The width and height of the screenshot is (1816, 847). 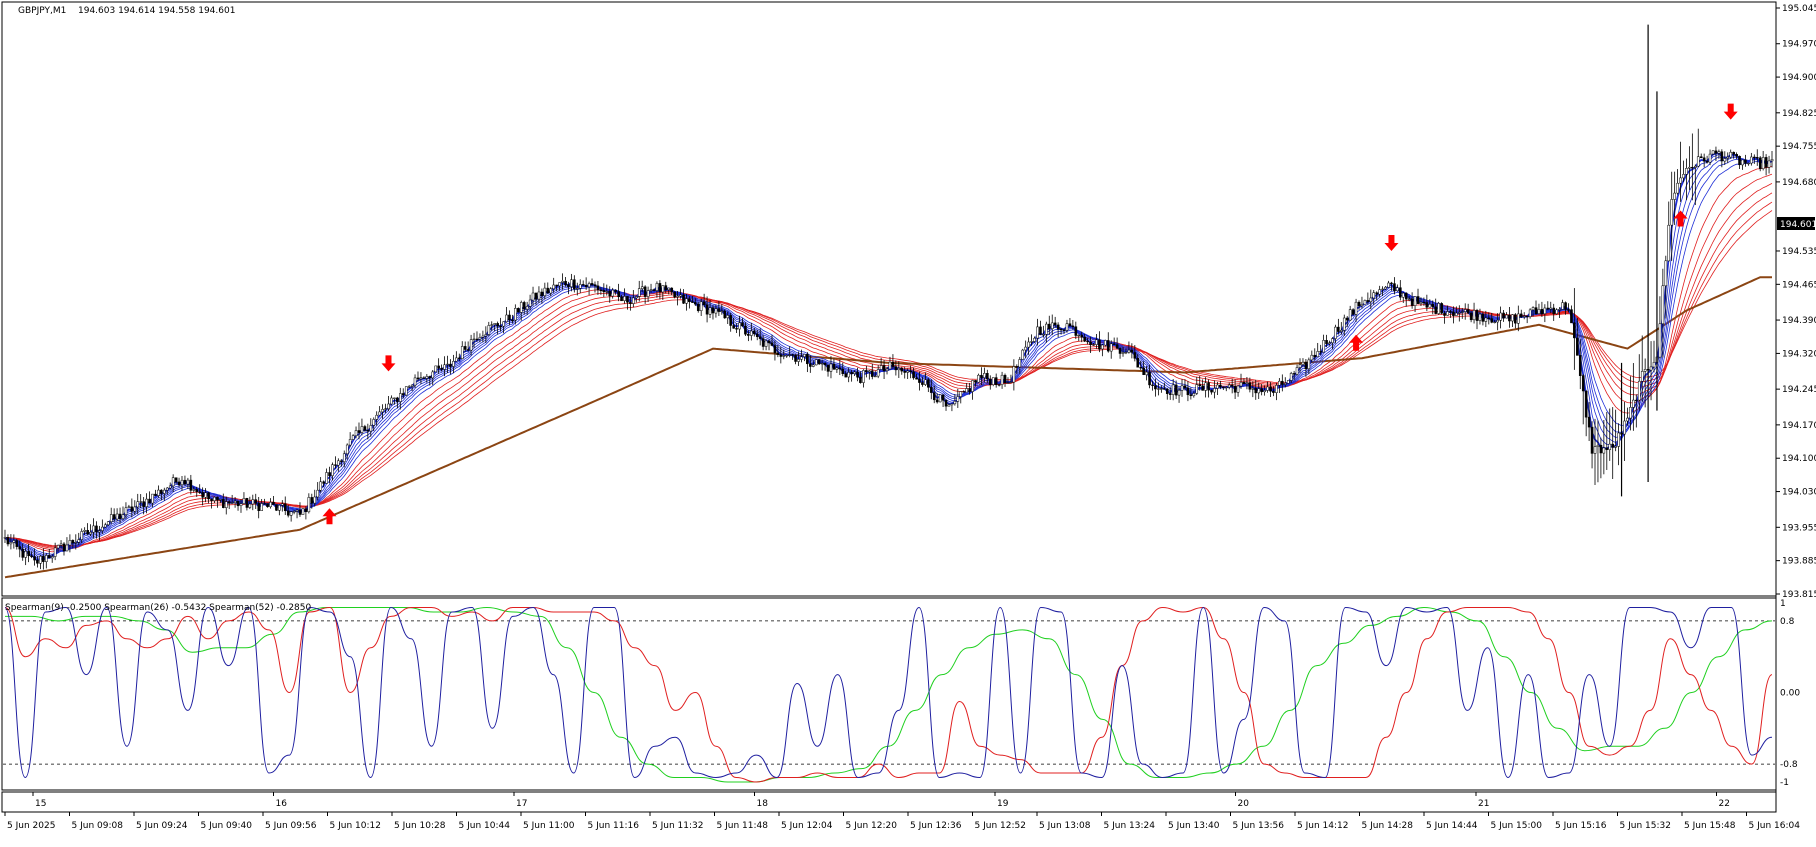 I want to click on day-label: 22, so click(x=1724, y=804).